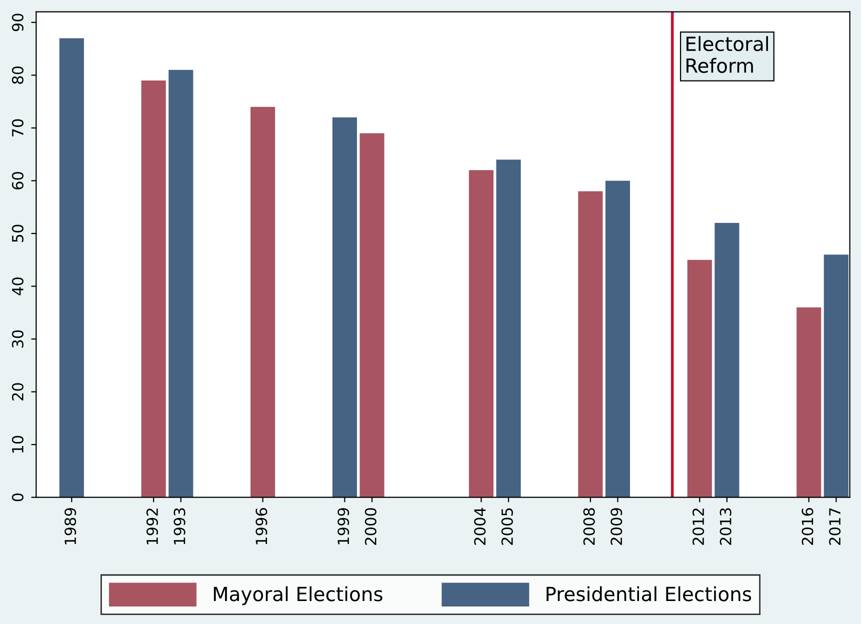  I want to click on x-tick-label: 2017, so click(835, 526).